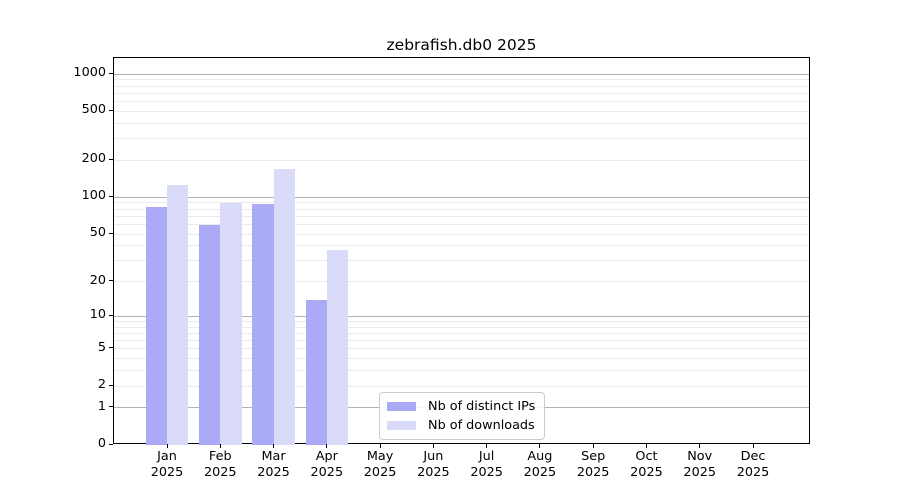 The width and height of the screenshot is (900, 500). Describe the element at coordinates (753, 456) in the screenshot. I see `x-tick-month: Dec` at that location.